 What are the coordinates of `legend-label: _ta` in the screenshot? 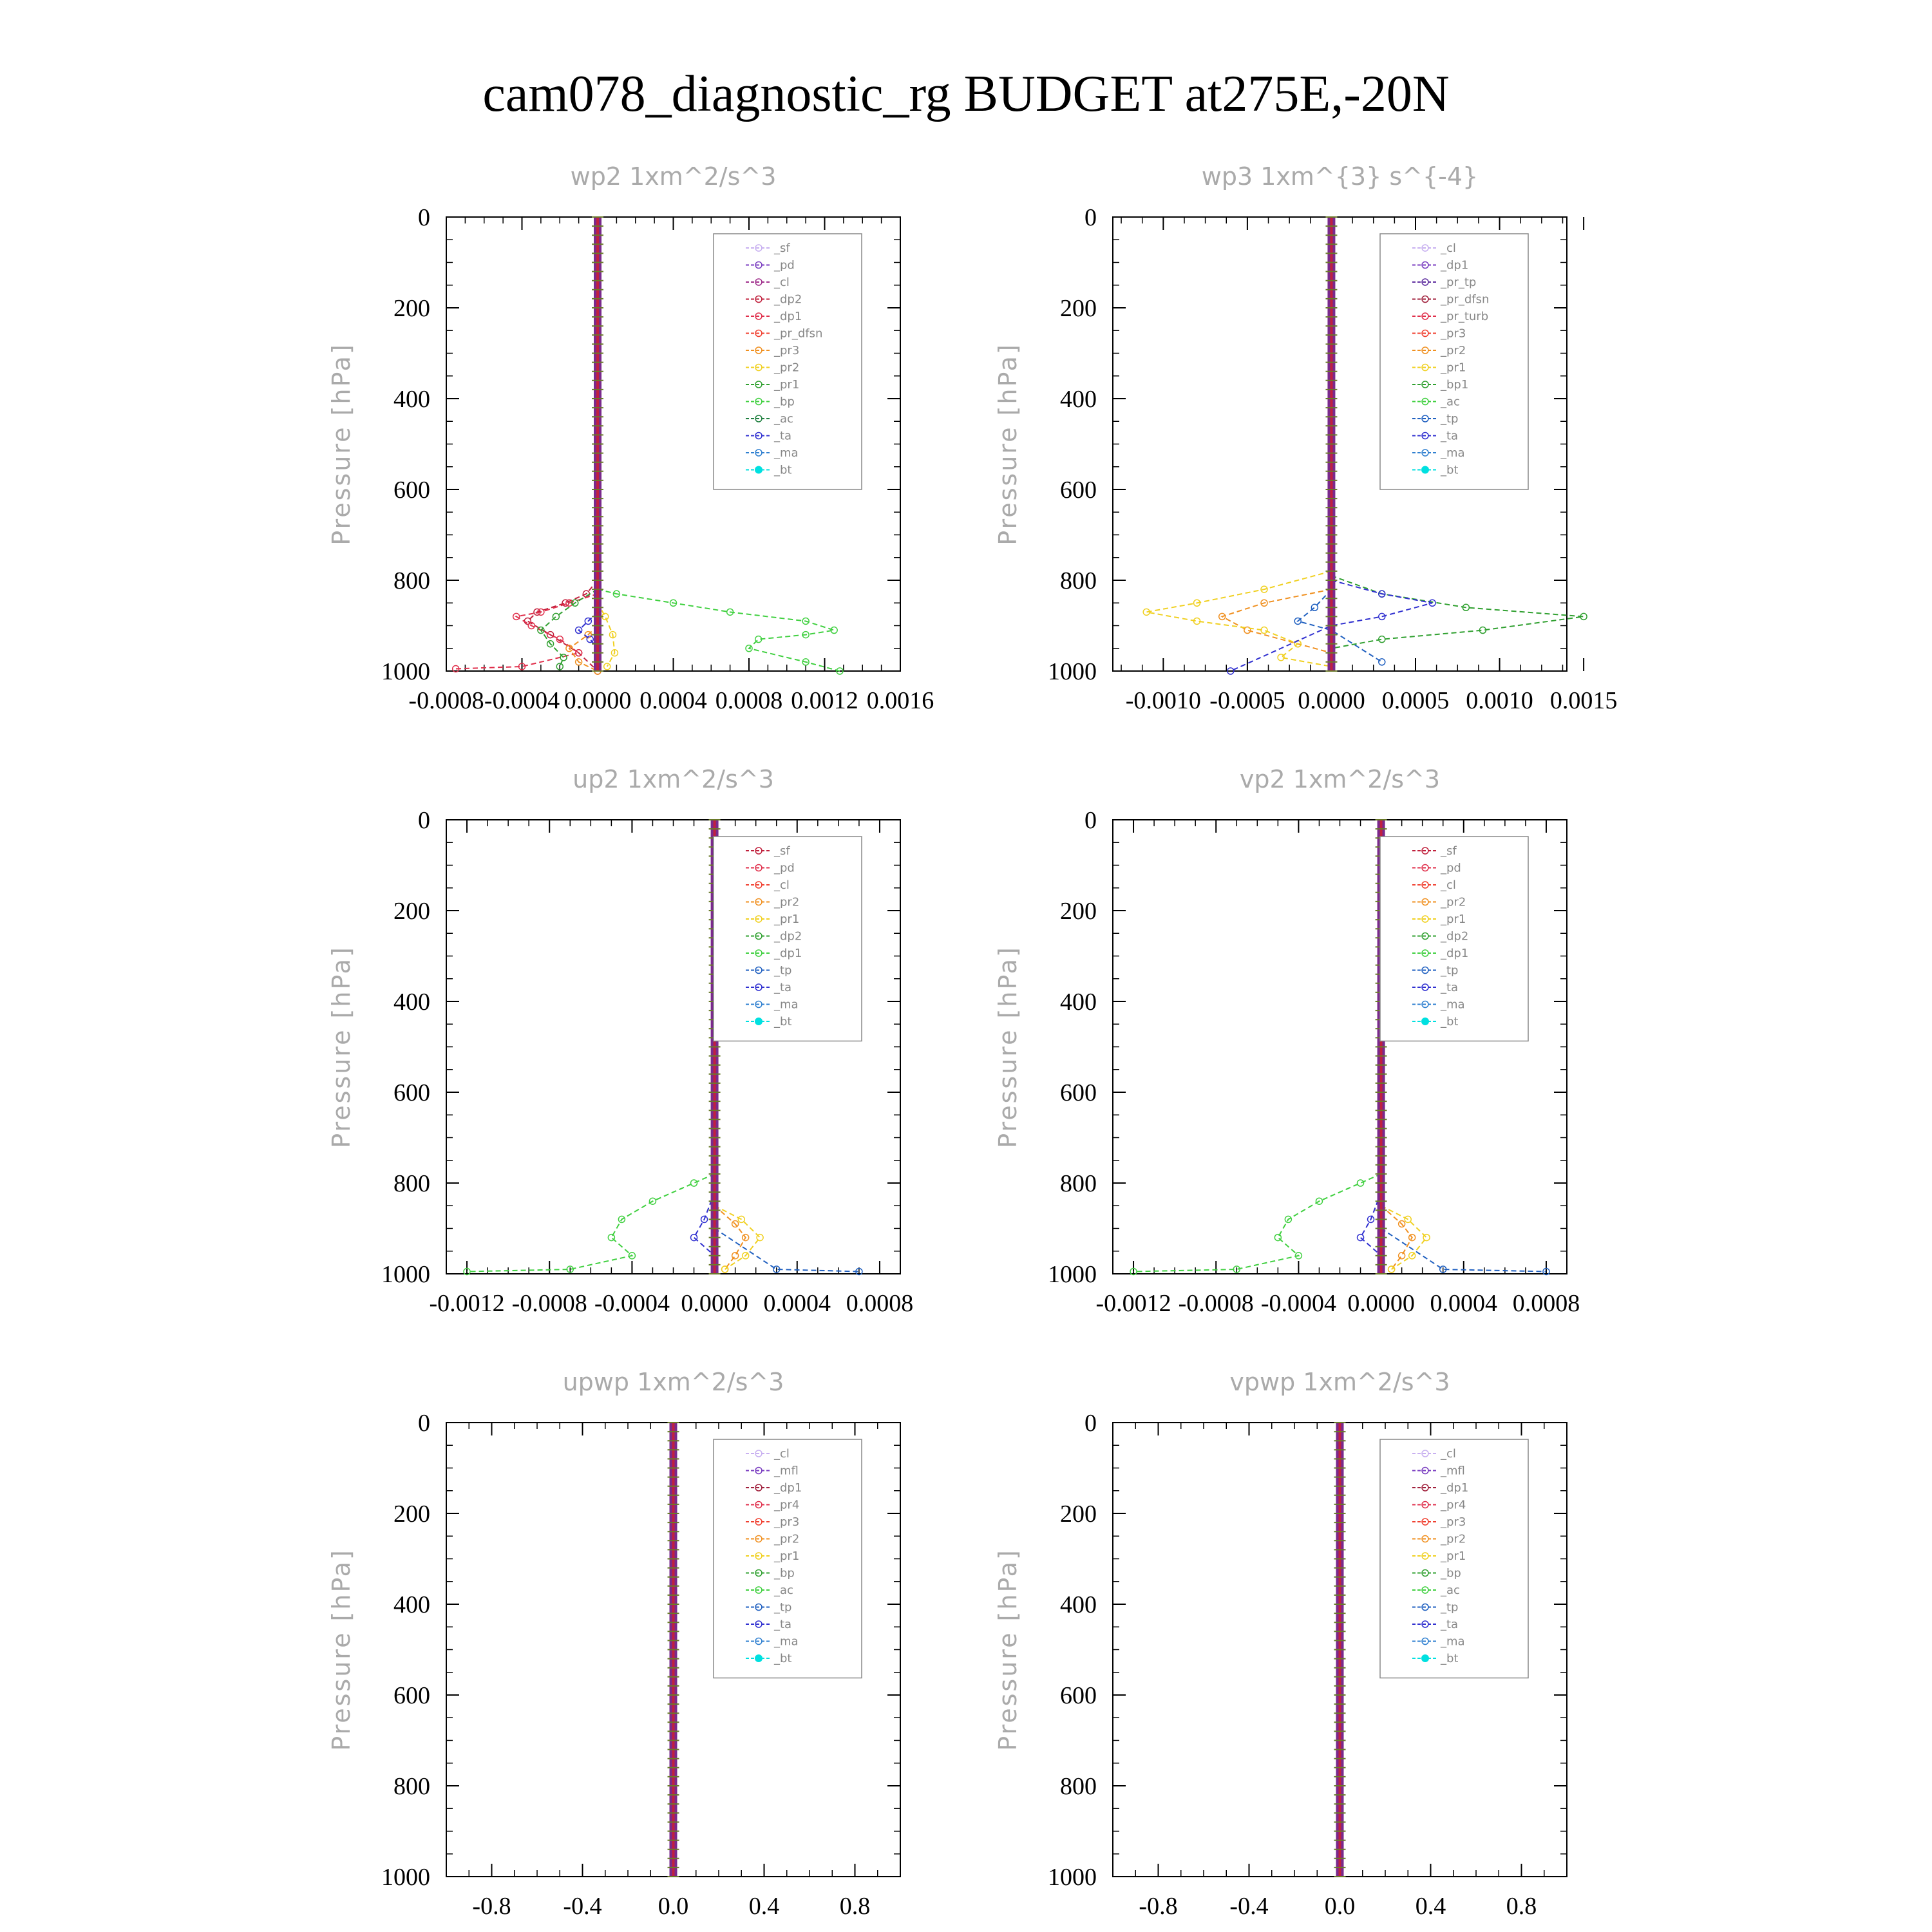 It's located at (1449, 436).